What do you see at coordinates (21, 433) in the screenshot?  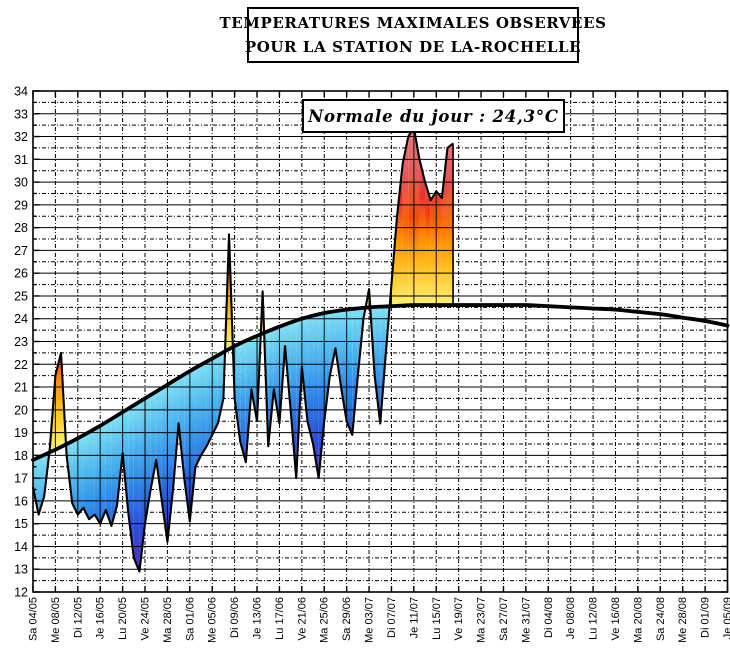 I see `y-tick-label: 19` at bounding box center [21, 433].